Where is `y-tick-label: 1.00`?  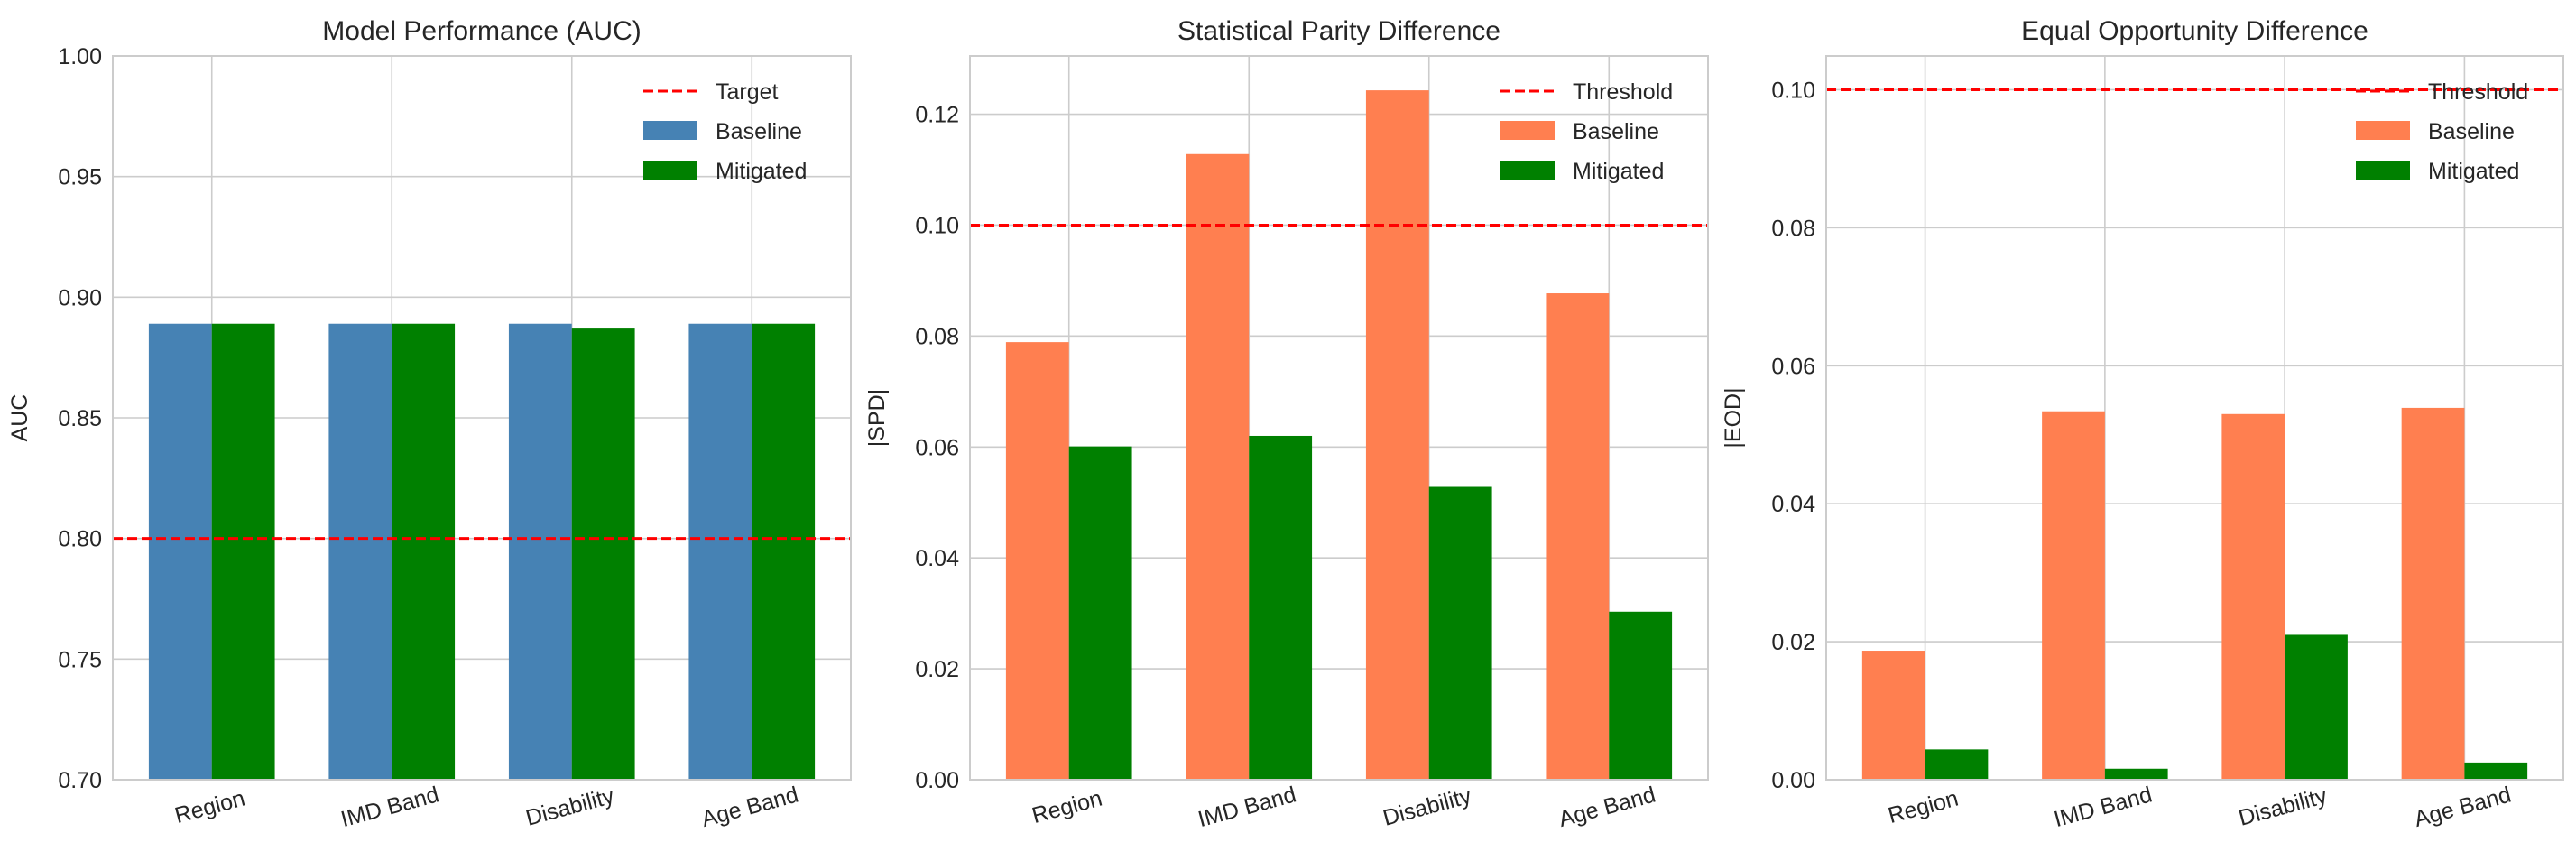
y-tick-label: 1.00 is located at coordinates (80, 56).